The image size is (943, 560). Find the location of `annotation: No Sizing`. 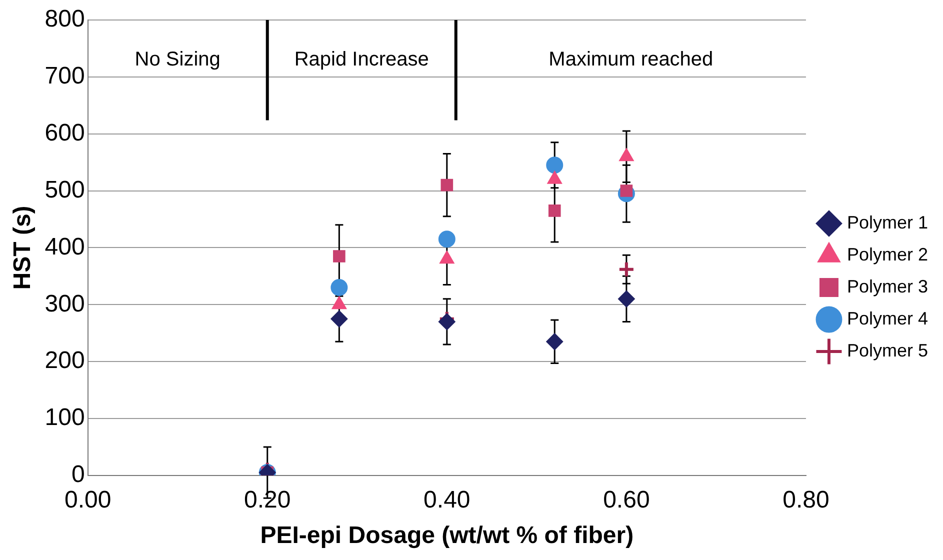

annotation: No Sizing is located at coordinates (177, 59).